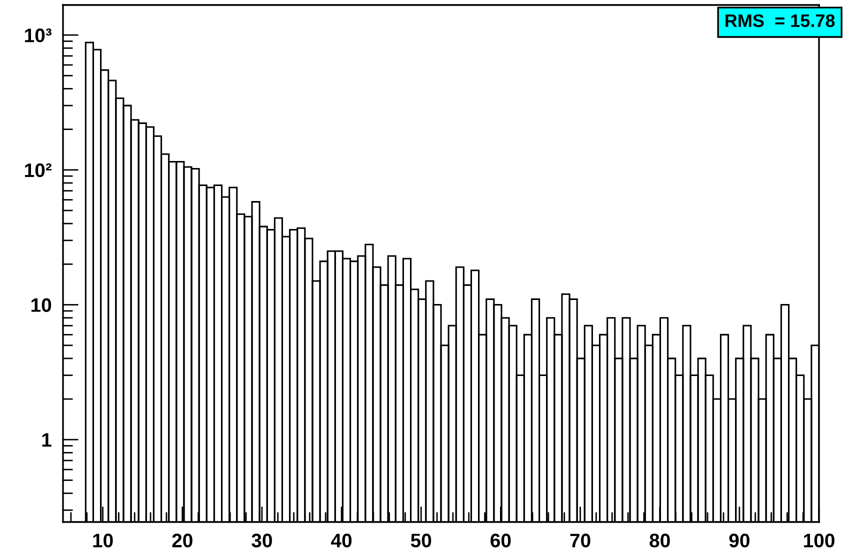  Describe the element at coordinates (580, 541) in the screenshot. I see `x-tick-label: 70` at that location.